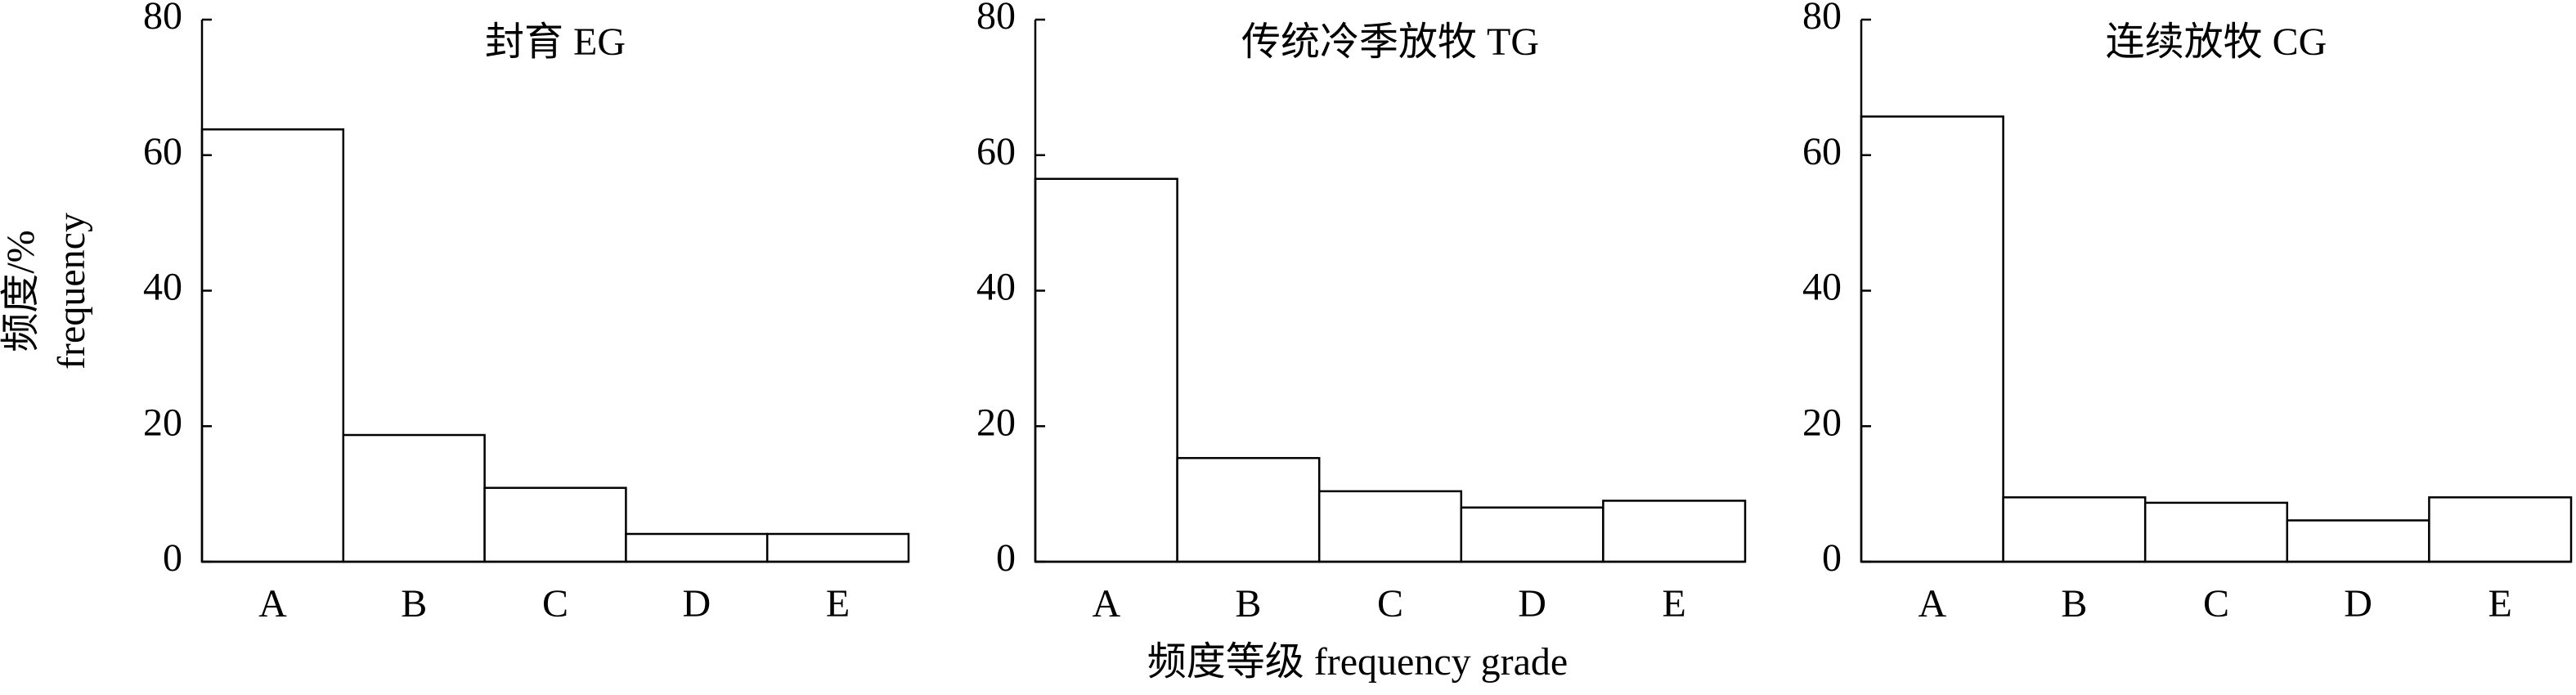  Describe the element at coordinates (71, 291) in the screenshot. I see `y-axis-label: frequency` at that location.